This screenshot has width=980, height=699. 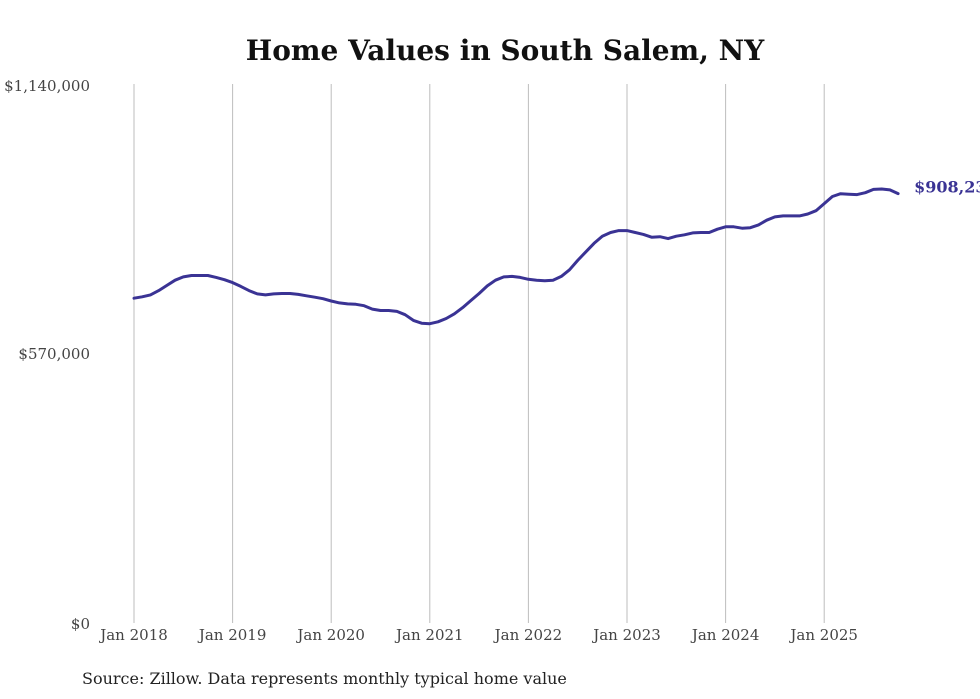 I want to click on x-tick-label: Jan 2022, so click(x=528, y=635).